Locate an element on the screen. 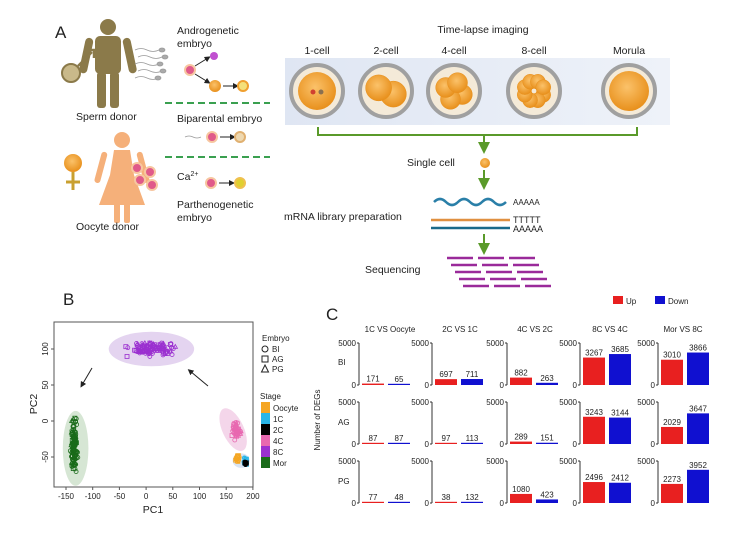 The height and width of the screenshot is (534, 736). embryo-8-cell-icon is located at coordinates (534, 91).